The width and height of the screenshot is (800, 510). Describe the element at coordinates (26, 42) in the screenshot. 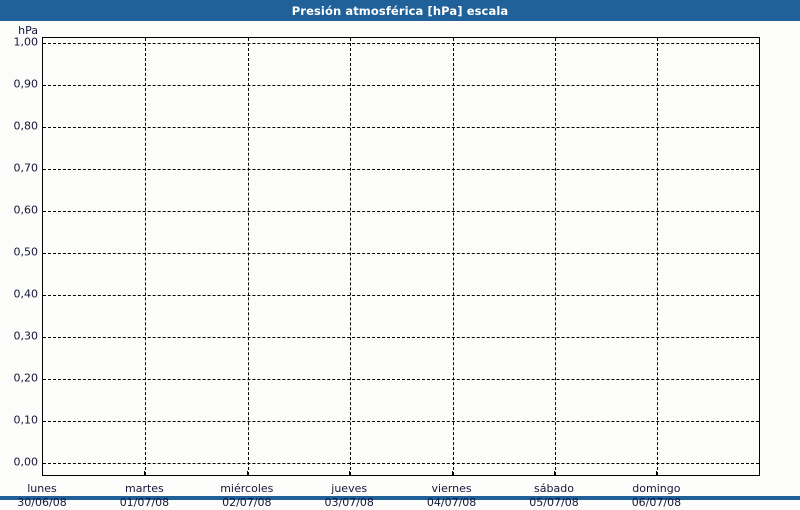

I see `y-axis-tick-label: 1,00` at that location.